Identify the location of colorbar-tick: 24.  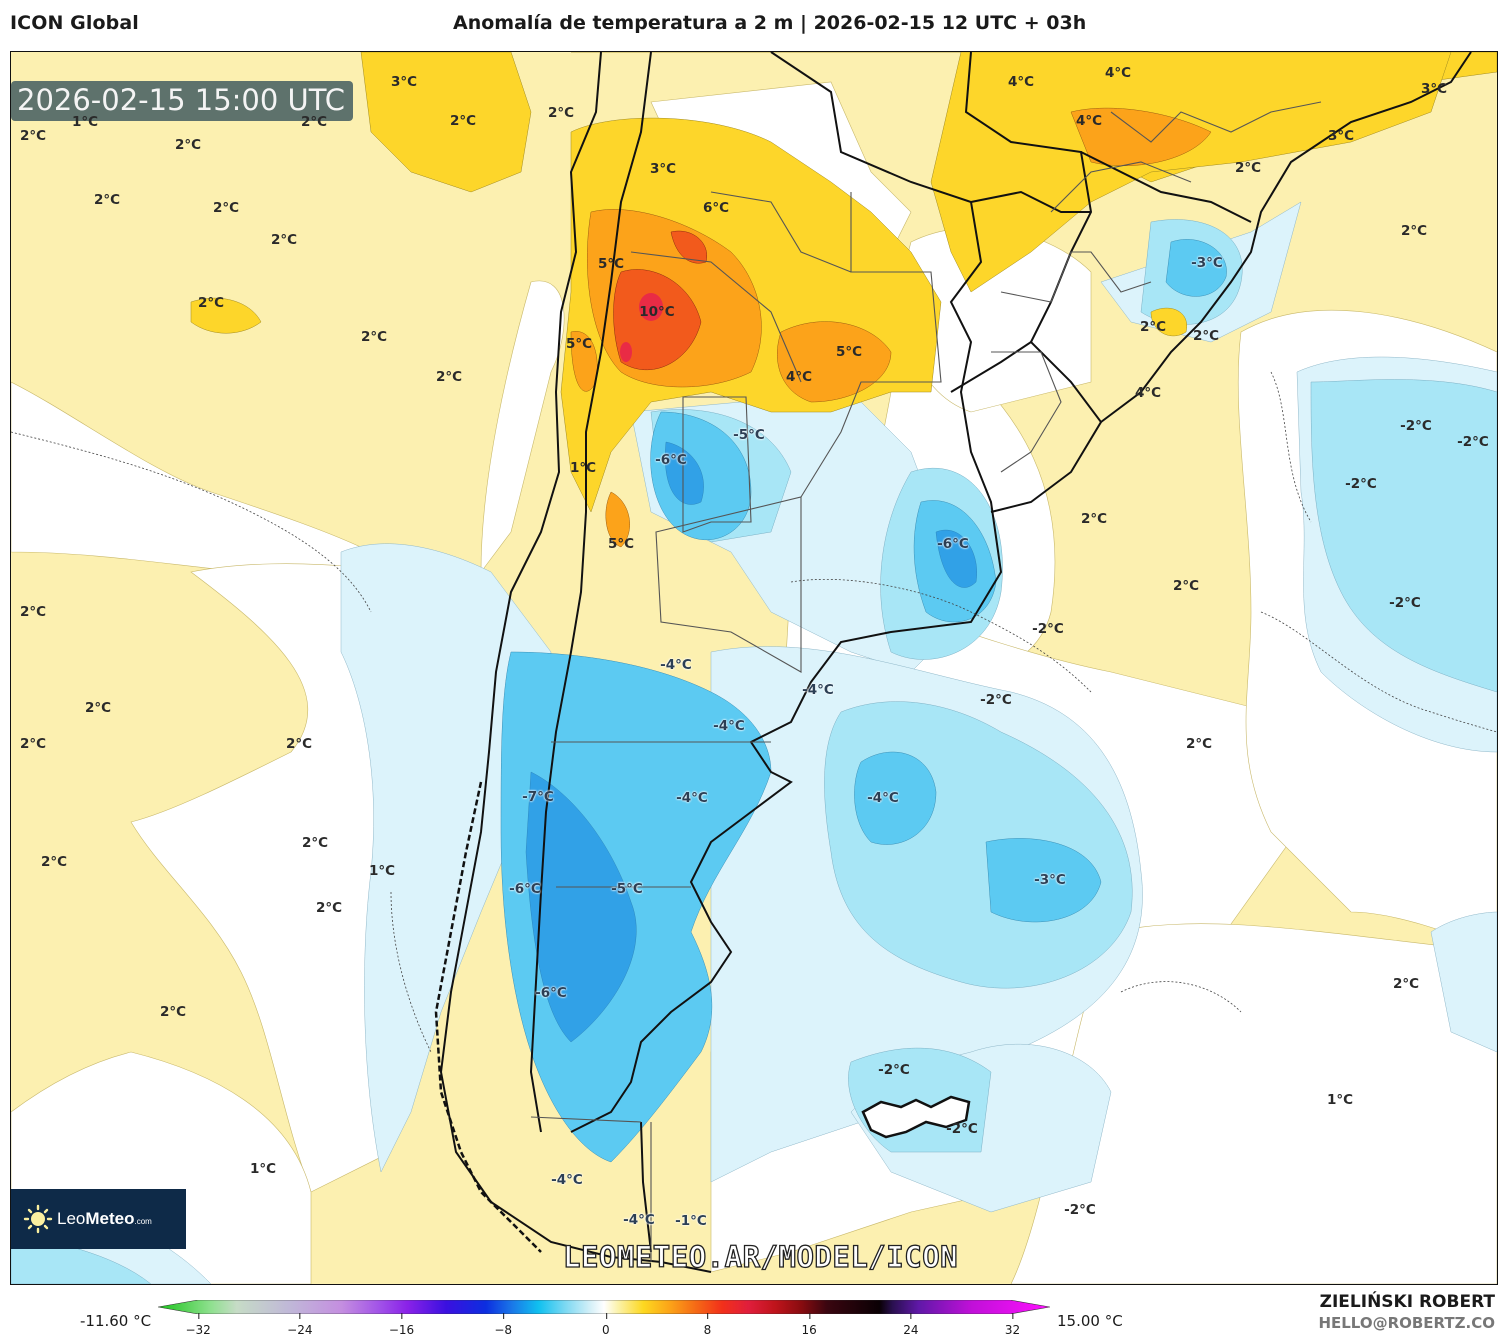
(911, 1325).